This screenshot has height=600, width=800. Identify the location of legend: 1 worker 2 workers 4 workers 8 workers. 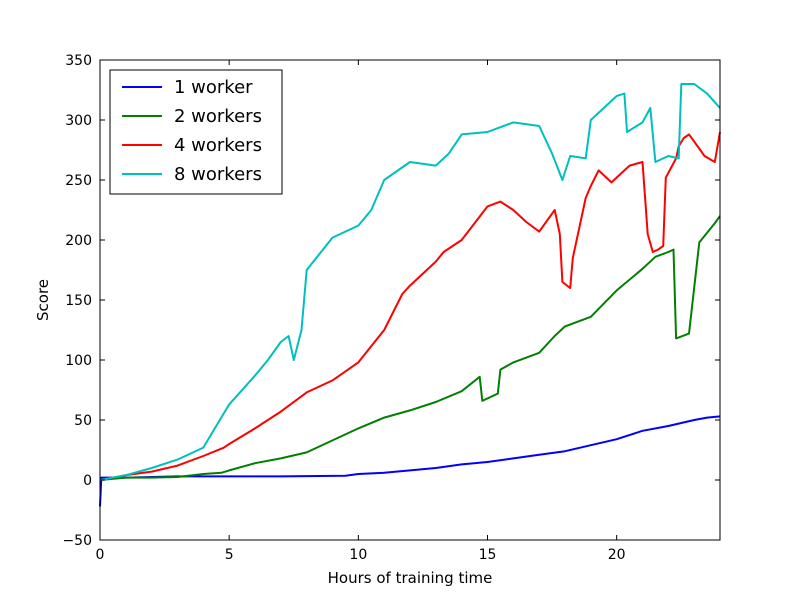
(196, 132).